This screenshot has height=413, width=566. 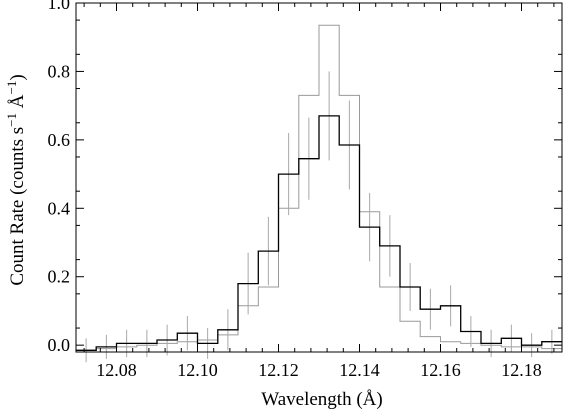 I want to click on x-tick-label: 12.14, so click(x=359, y=370).